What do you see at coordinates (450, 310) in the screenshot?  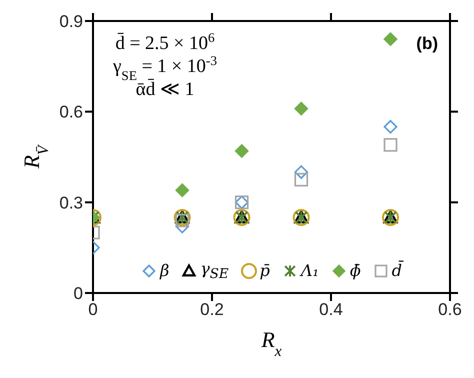 I see `x-tick-label: 0.6` at bounding box center [450, 310].